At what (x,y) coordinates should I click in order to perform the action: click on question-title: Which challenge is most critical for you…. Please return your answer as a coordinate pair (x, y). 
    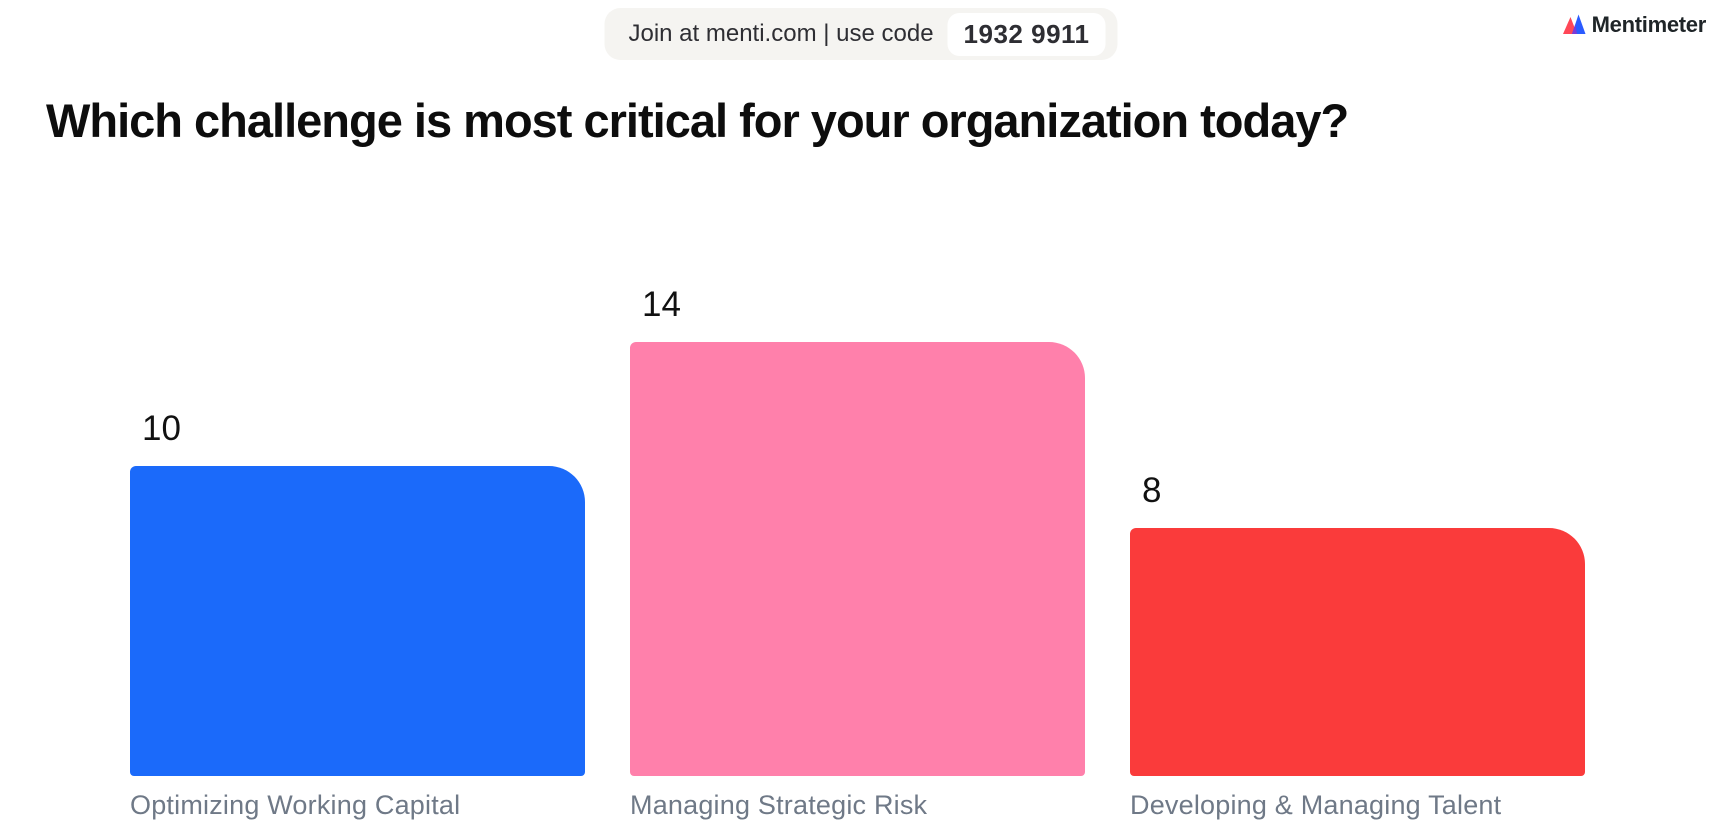
    Looking at the image, I should click on (697, 120).